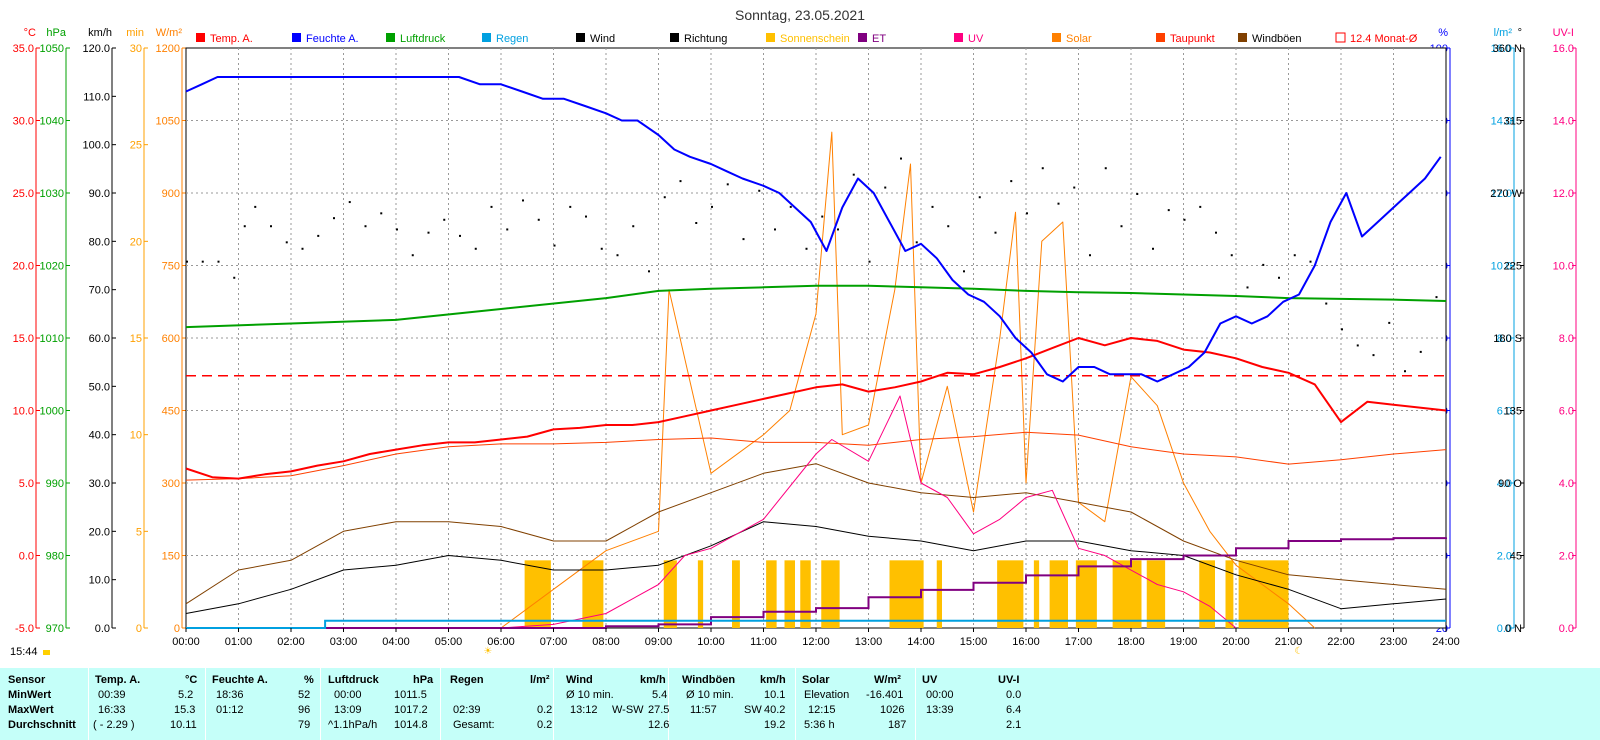 This screenshot has width=1600, height=740. I want to click on axis-tick-label: 8.0, so click(1566, 339).